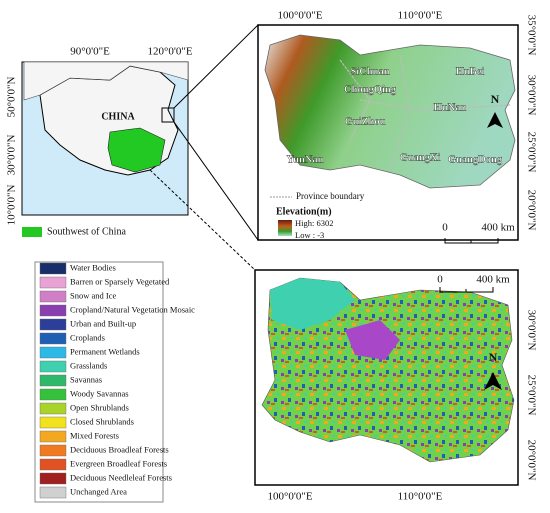 This screenshot has width=550, height=513. Describe the element at coordinates (168, 115) in the screenshot. I see `inset-box` at that location.